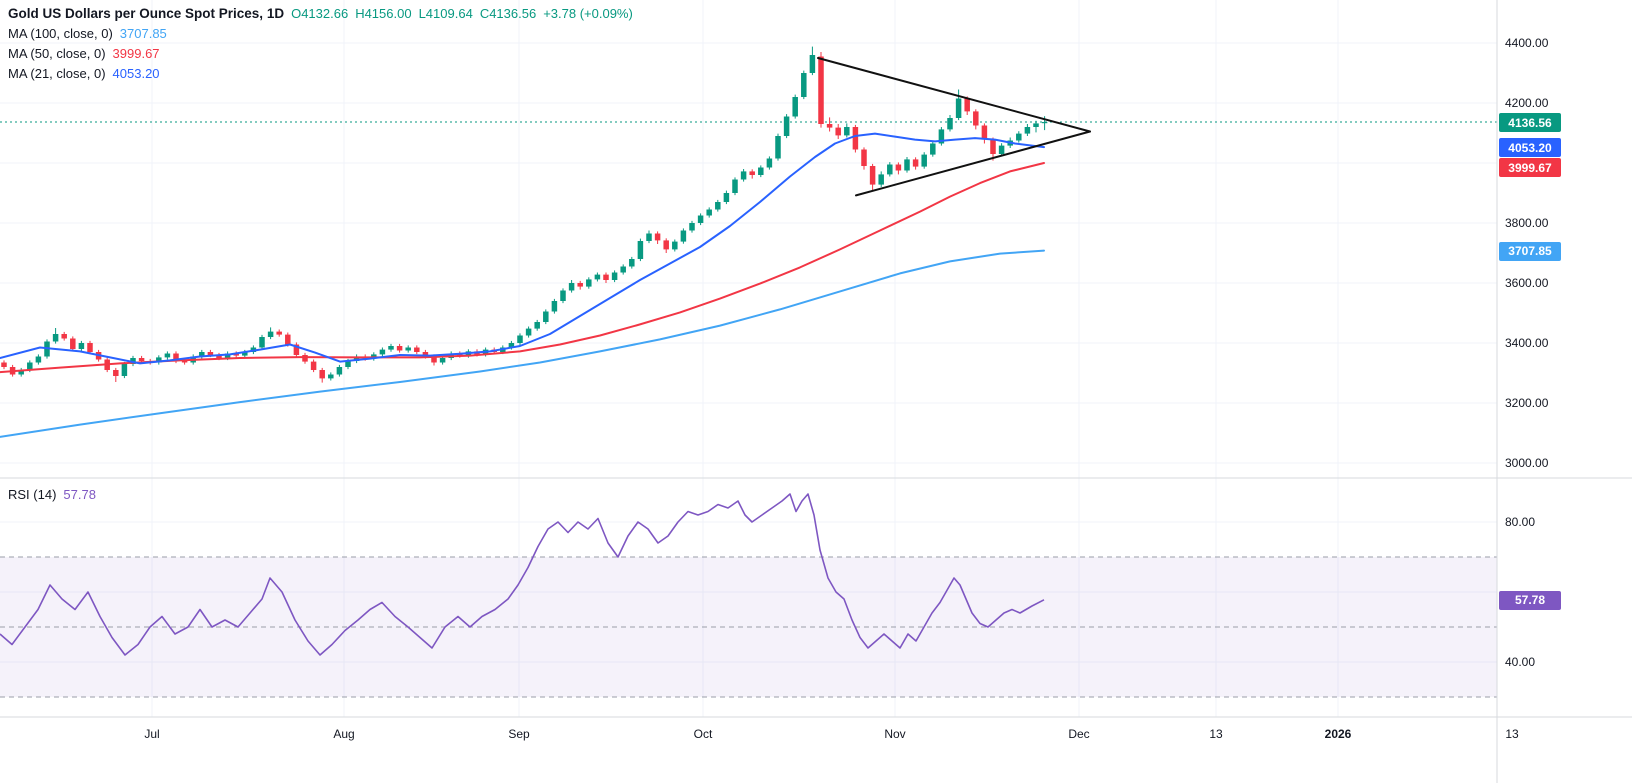  Describe the element at coordinates (954, 127) in the screenshot. I see `triangle-drawing` at that location.